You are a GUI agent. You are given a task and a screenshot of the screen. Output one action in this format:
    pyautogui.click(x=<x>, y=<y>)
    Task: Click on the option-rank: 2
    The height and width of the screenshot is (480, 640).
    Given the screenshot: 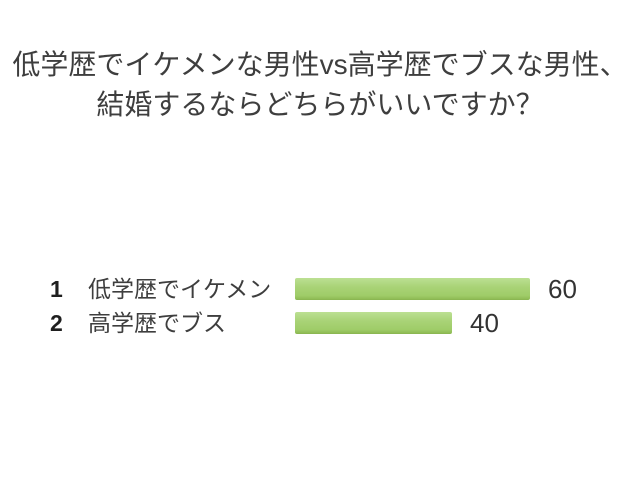 What is the action you would take?
    pyautogui.click(x=56, y=323)
    